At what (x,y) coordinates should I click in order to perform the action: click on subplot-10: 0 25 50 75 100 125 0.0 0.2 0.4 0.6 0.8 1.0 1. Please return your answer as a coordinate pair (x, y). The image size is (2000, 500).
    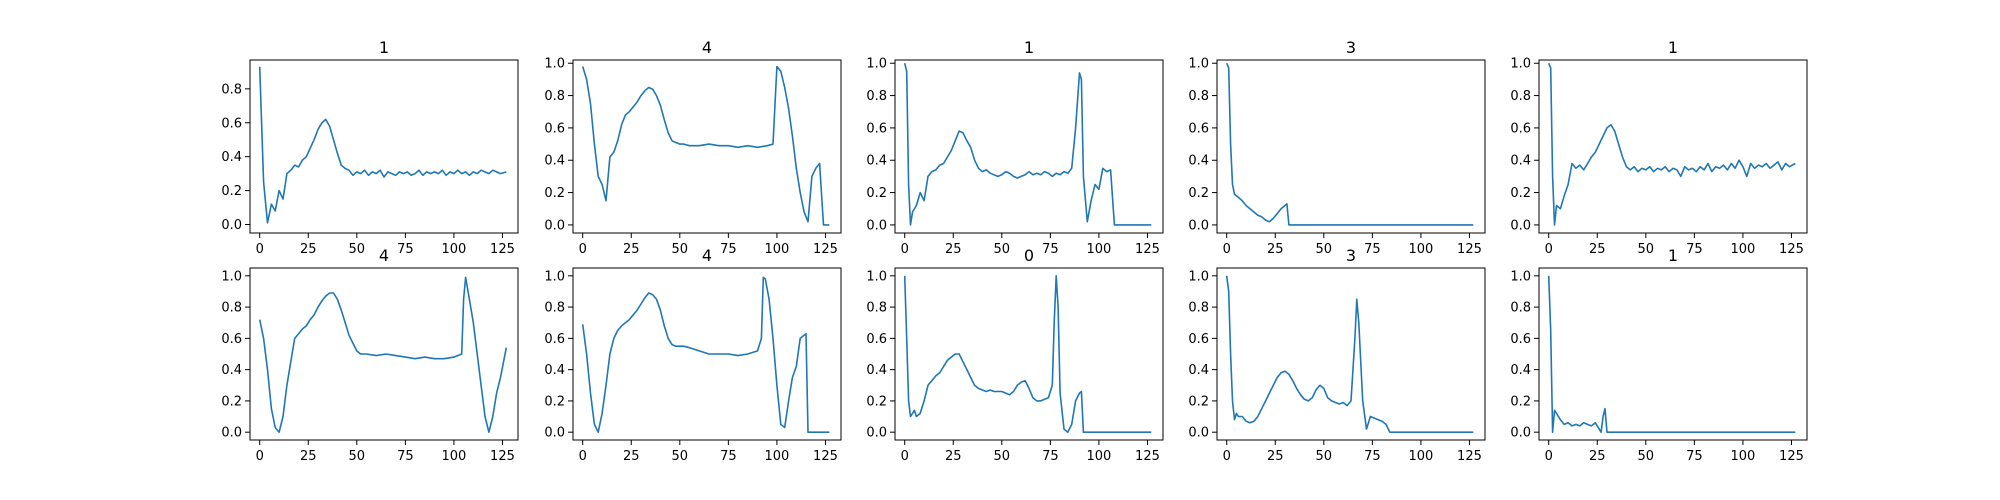
    Looking at the image, I should click on (1659, 355).